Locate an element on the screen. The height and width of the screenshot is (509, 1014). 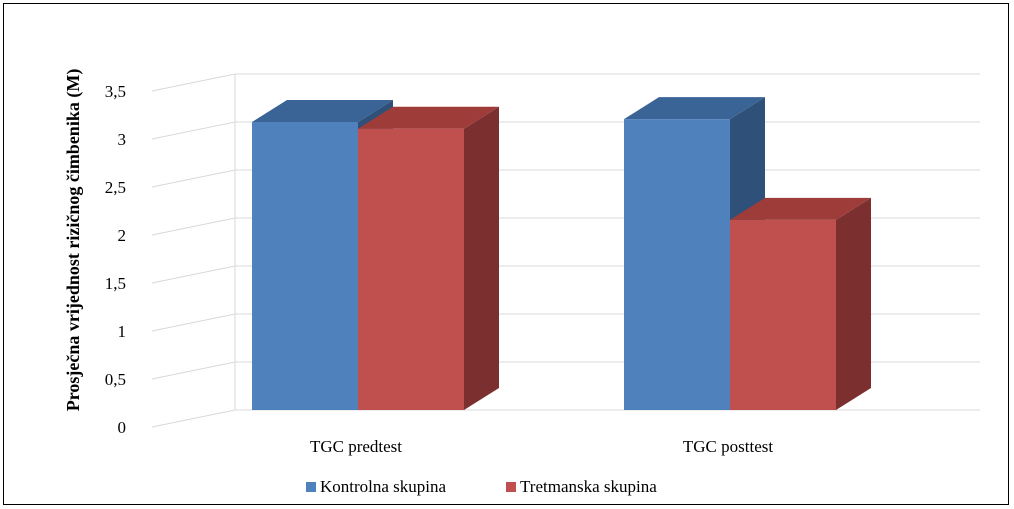
y-tick-label: 0 is located at coordinates (122, 427).